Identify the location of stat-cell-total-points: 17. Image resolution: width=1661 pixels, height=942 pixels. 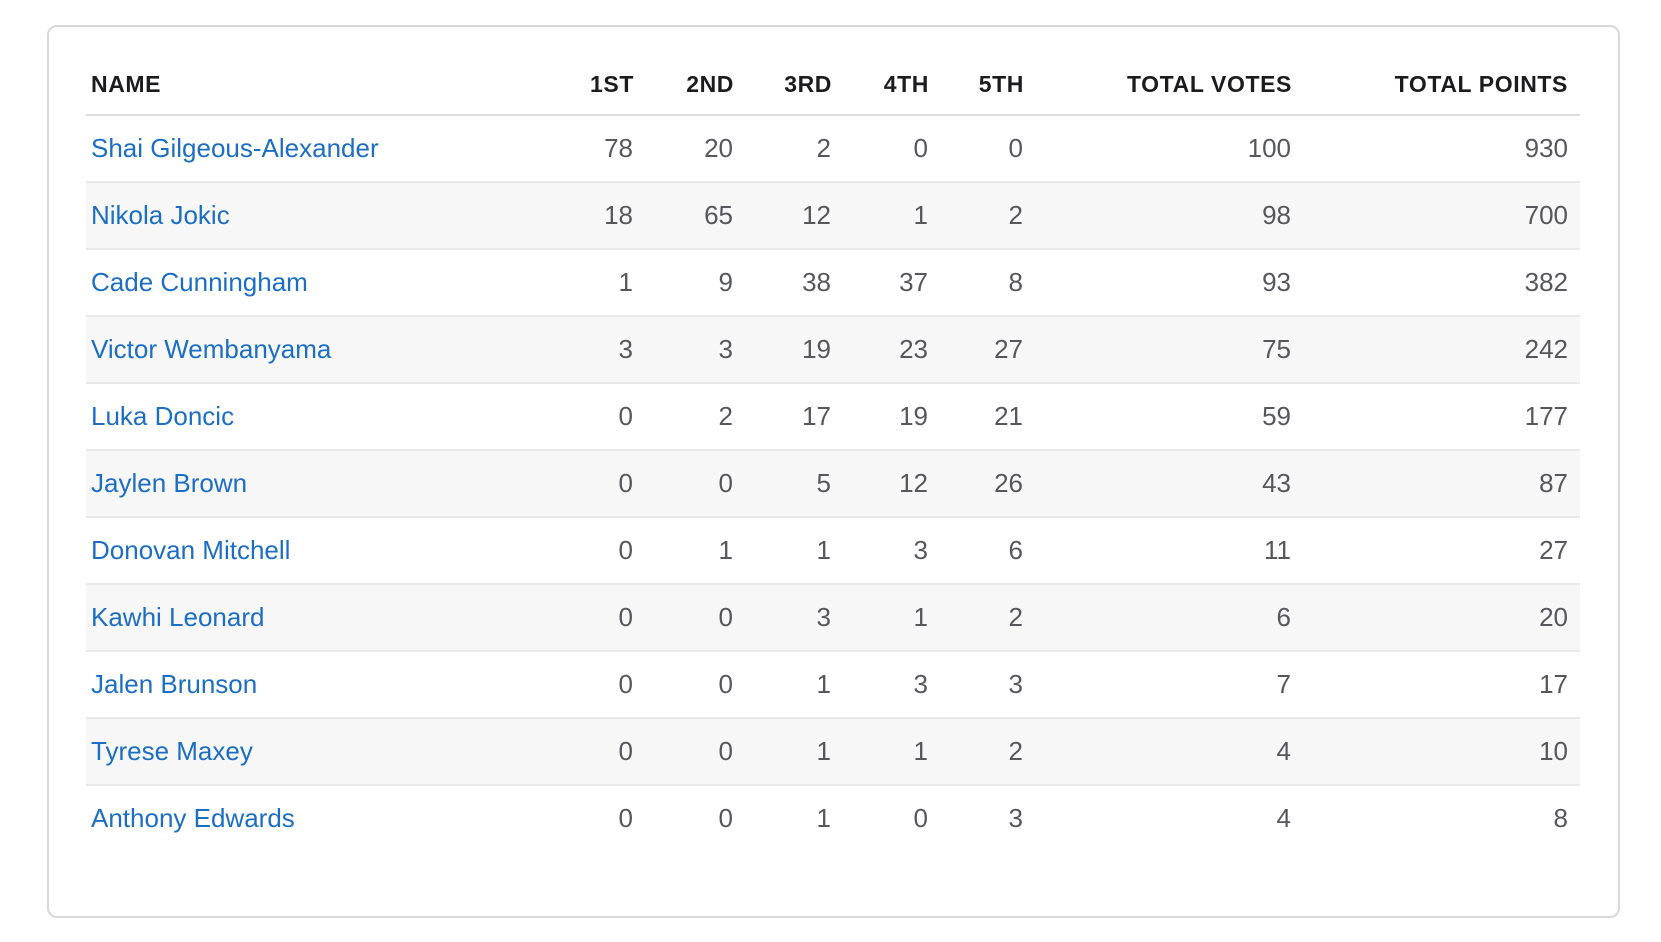
(1436, 685).